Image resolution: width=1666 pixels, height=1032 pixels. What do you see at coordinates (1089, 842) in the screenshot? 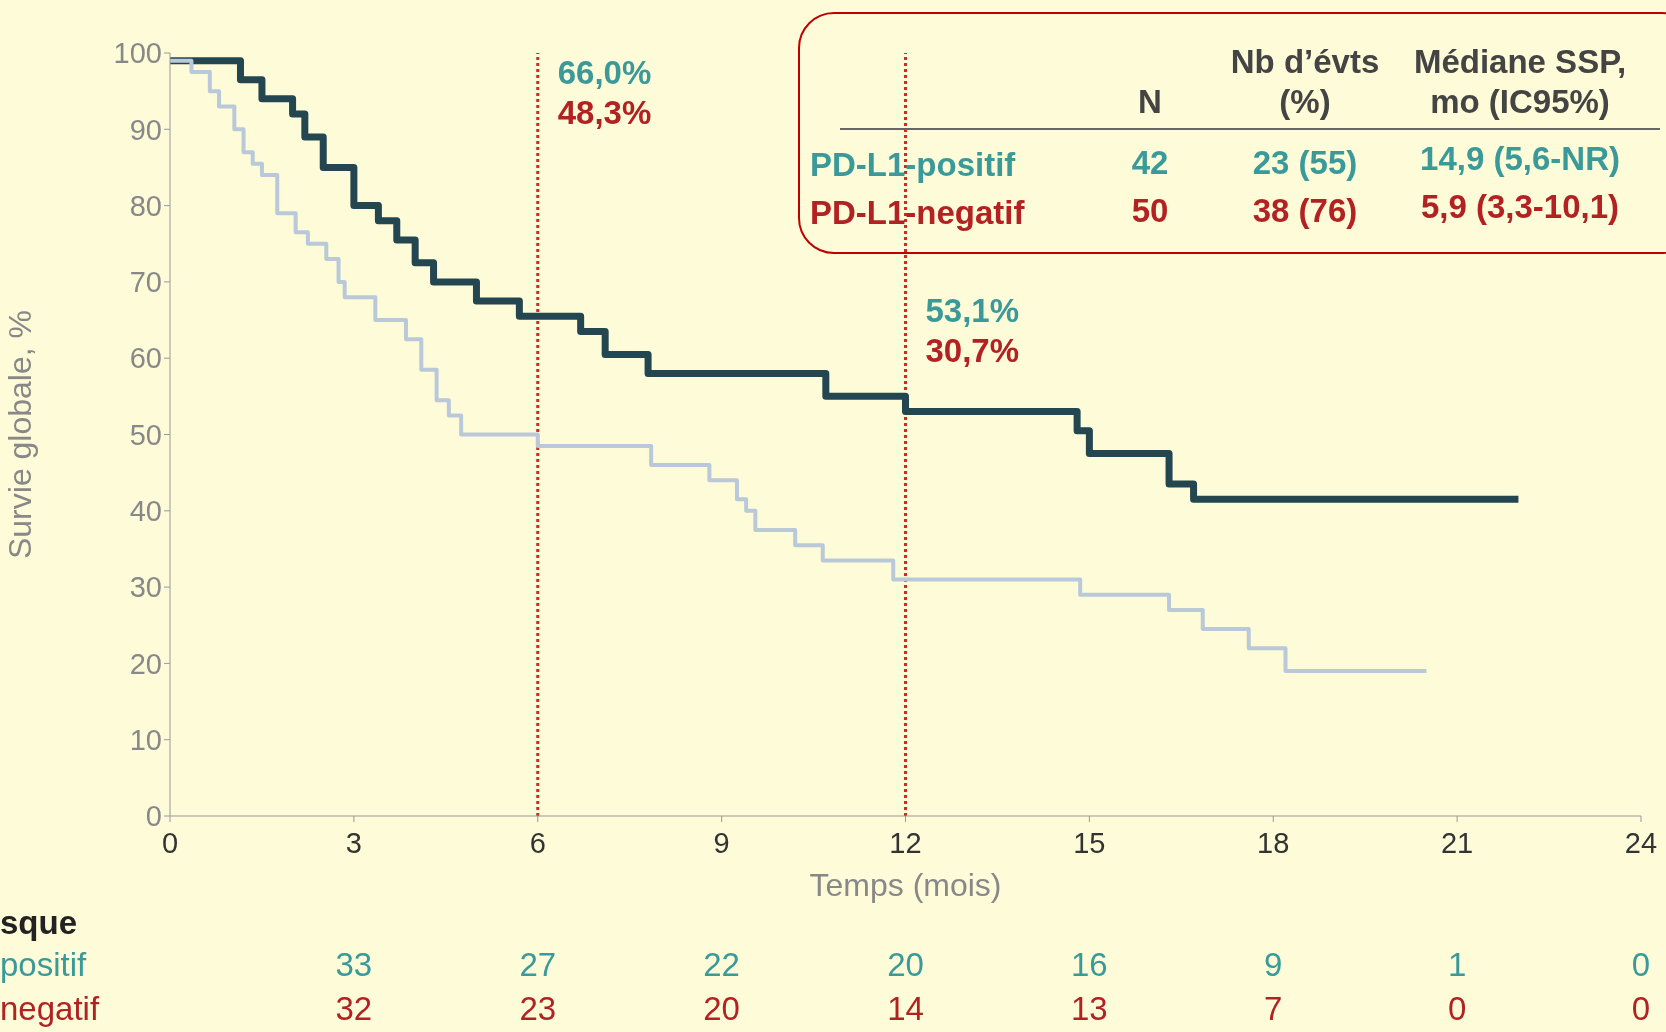
I see `x-tick-label: 15` at bounding box center [1089, 842].